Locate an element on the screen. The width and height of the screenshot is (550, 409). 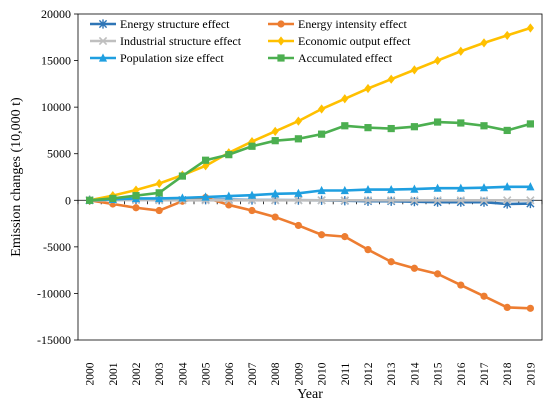
legend-item: Industrial structure effect is located at coordinates (166, 41).